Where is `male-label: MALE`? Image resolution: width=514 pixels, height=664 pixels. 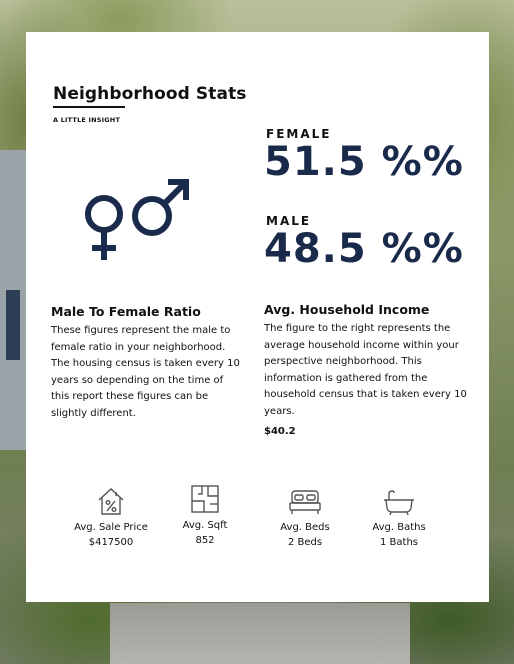 male-label: MALE is located at coordinates (289, 221).